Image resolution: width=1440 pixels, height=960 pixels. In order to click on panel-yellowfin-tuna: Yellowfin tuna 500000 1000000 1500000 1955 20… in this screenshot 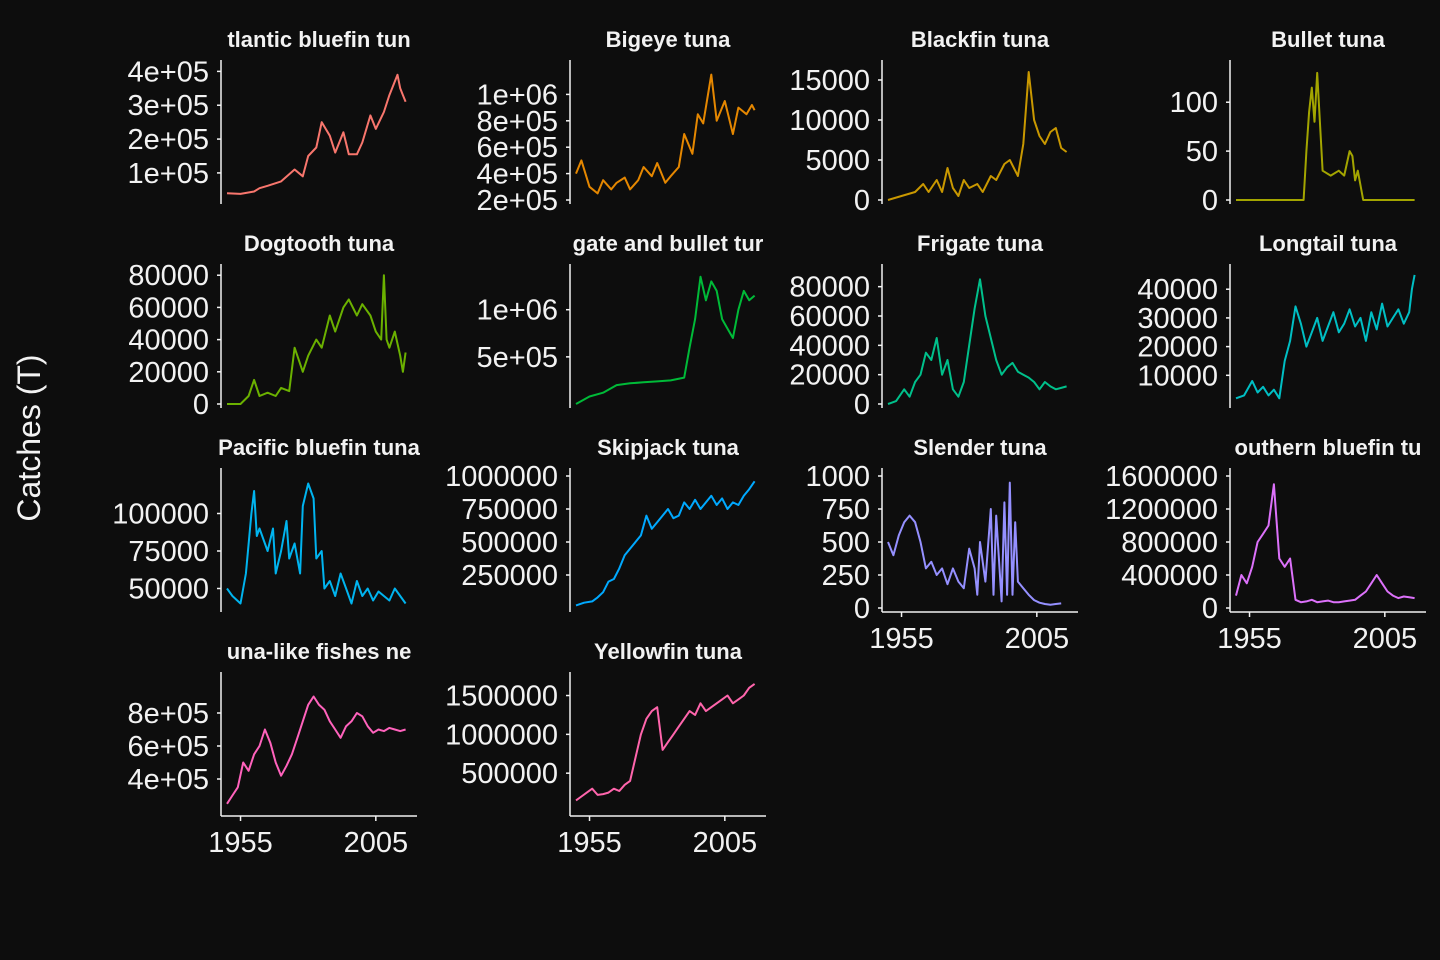, I will do `click(605, 749)`.